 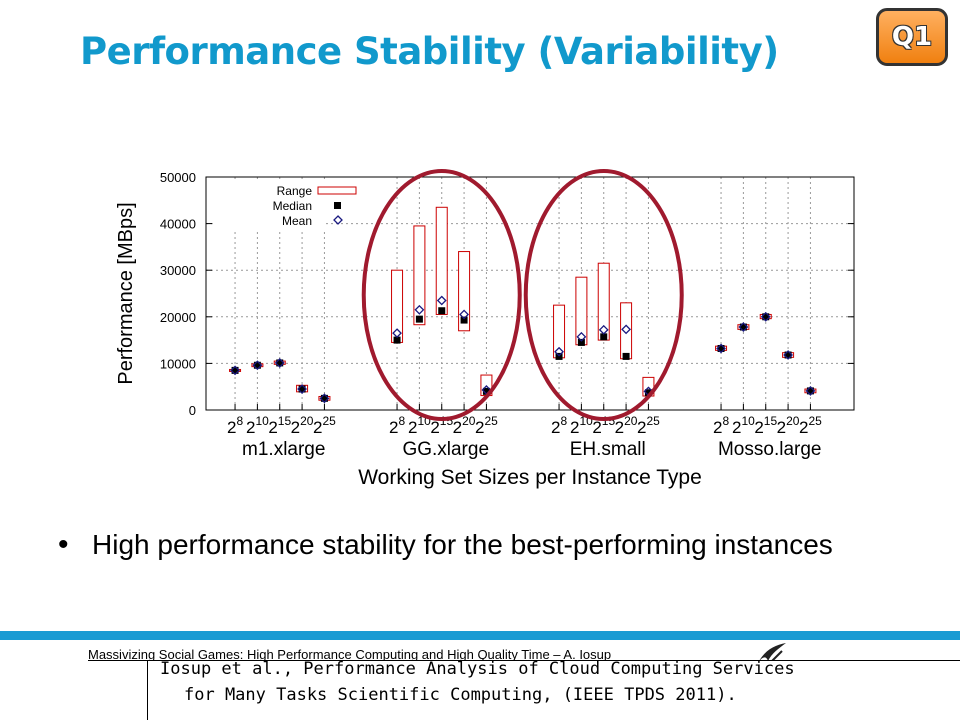 I want to click on y-tick-label: 50000, so click(x=178, y=177).